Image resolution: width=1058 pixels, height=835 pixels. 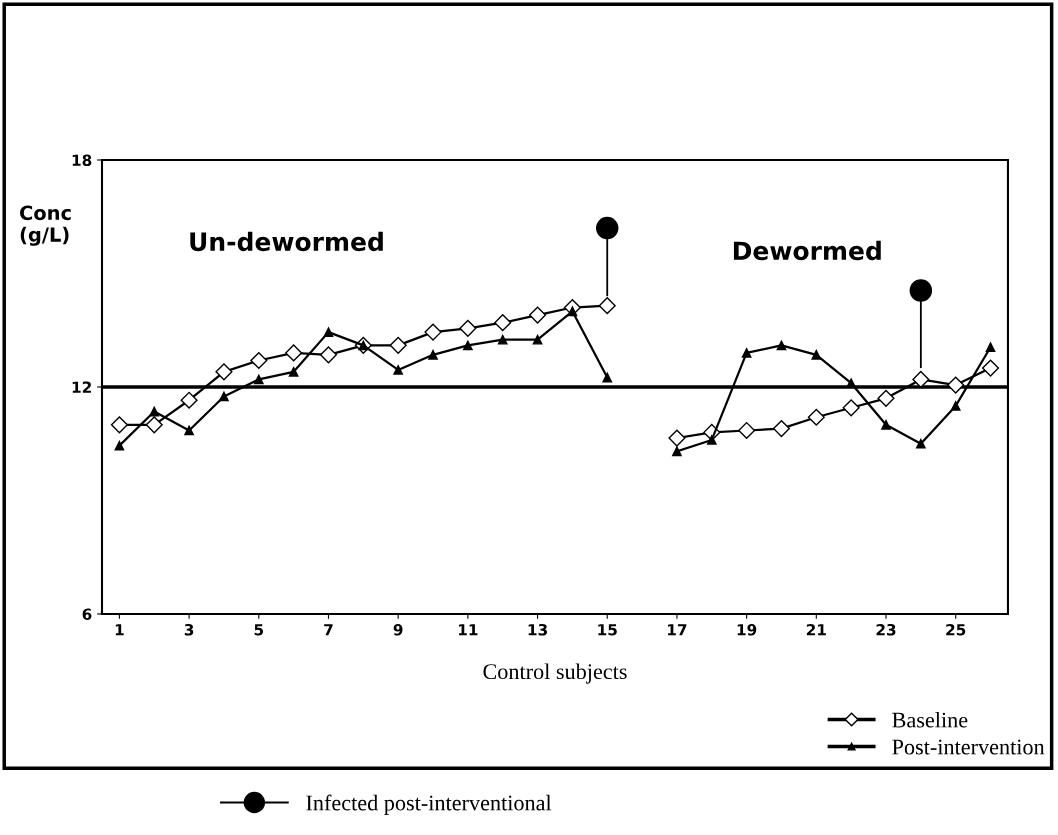 What do you see at coordinates (286, 241) in the screenshot?
I see `annotation: Un-dewormed` at bounding box center [286, 241].